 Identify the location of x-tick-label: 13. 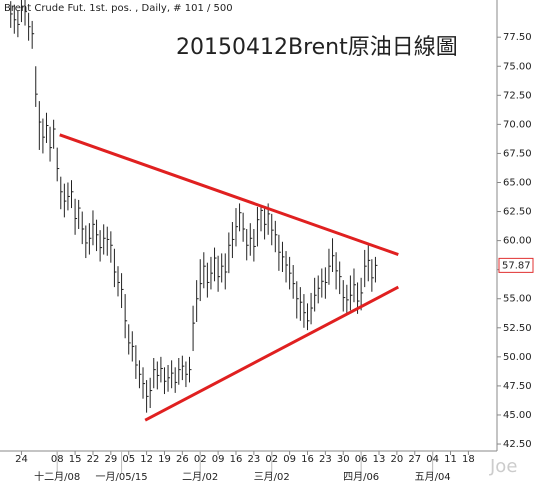
(379, 459).